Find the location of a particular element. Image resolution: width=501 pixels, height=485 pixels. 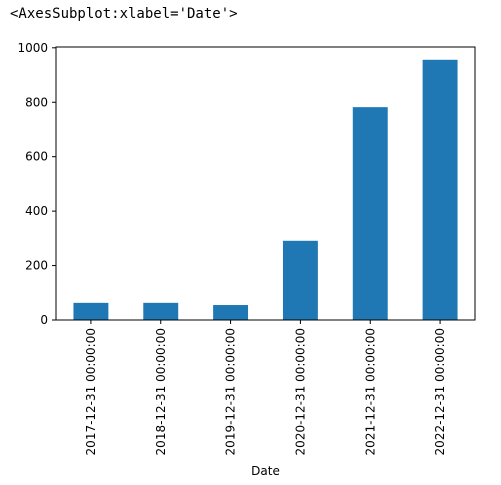

x-tick-label: 2021-12-31 00:00:00 is located at coordinates (370, 391).